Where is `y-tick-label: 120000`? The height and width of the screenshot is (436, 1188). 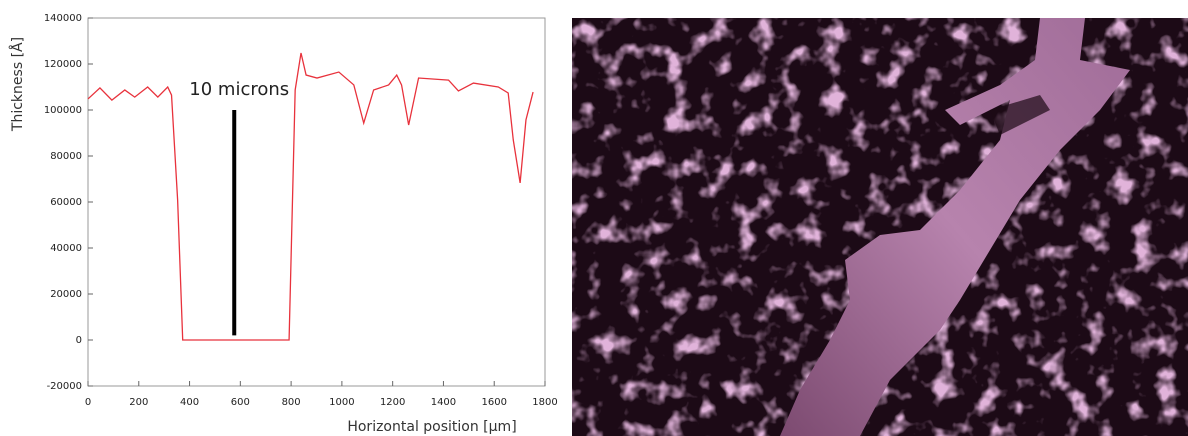
y-tick-label: 120000 is located at coordinates (63, 64).